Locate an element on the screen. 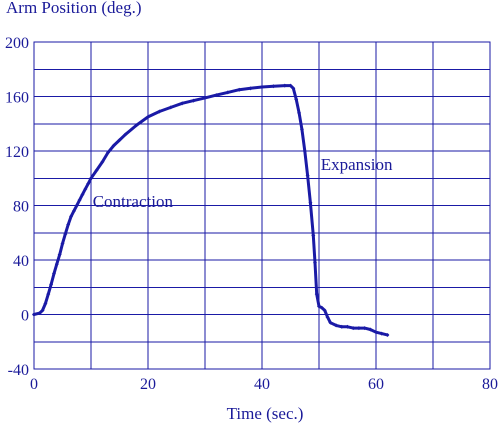 Image resolution: width=501 pixels, height=425 pixels. y-tick-label: -40 is located at coordinates (18, 370).